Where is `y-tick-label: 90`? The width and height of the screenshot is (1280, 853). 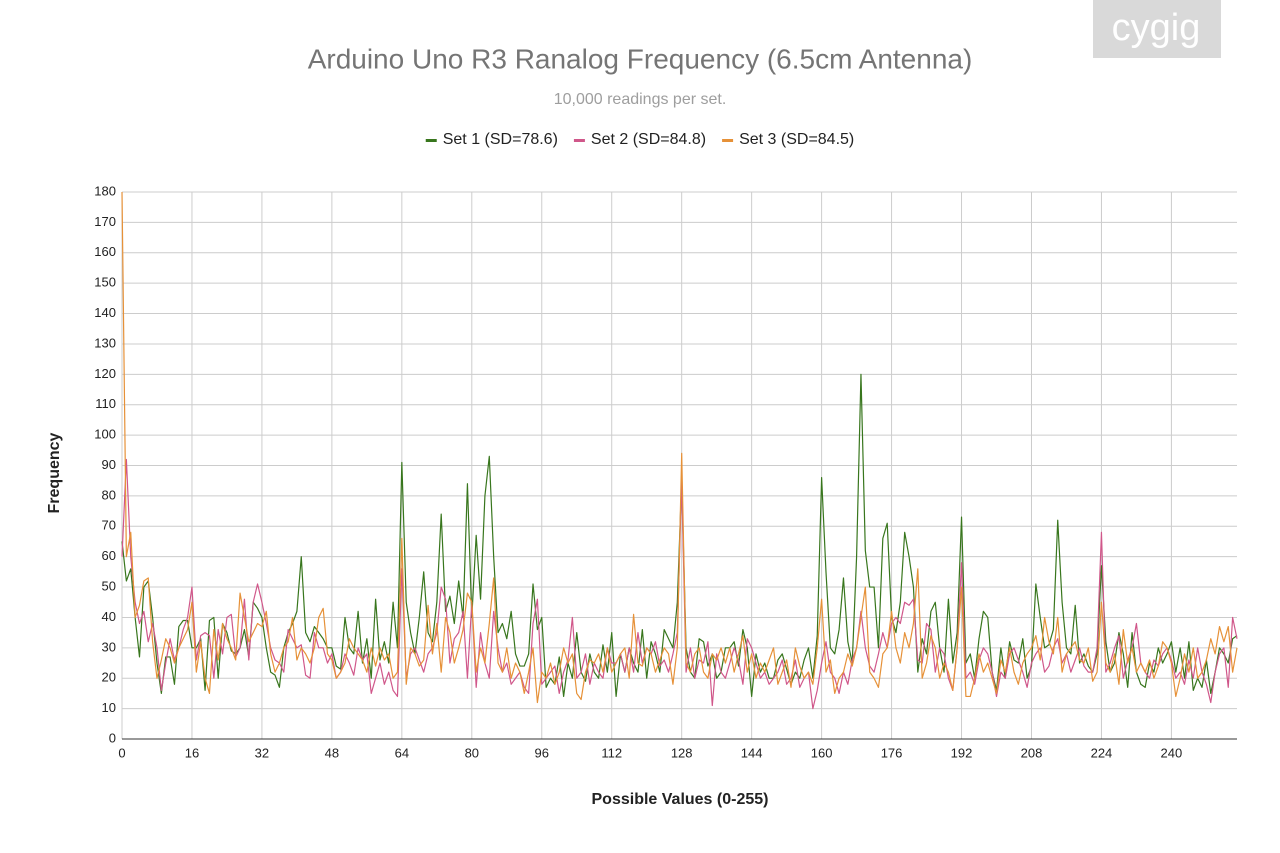
y-tick-label: 90 is located at coordinates (109, 464).